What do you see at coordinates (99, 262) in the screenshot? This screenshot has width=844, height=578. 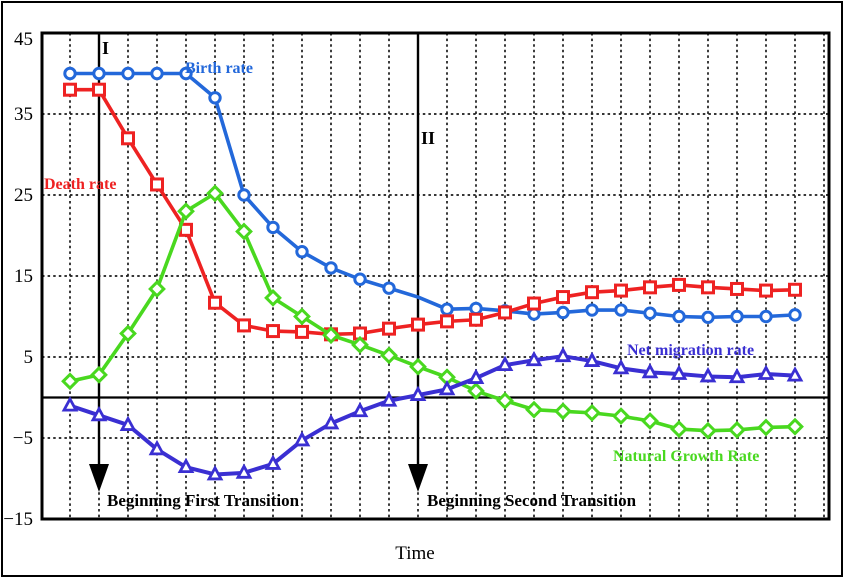 I see `transition-arrow-I` at bounding box center [99, 262].